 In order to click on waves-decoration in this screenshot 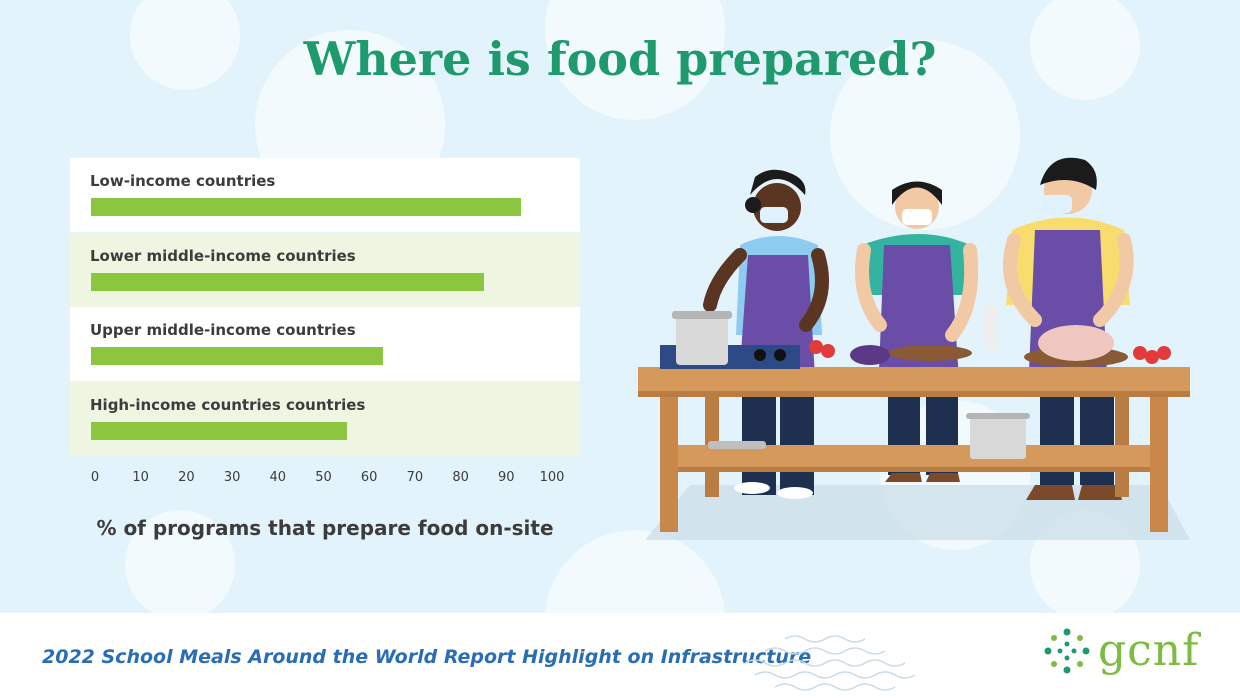, I will do `click(830, 663)`.